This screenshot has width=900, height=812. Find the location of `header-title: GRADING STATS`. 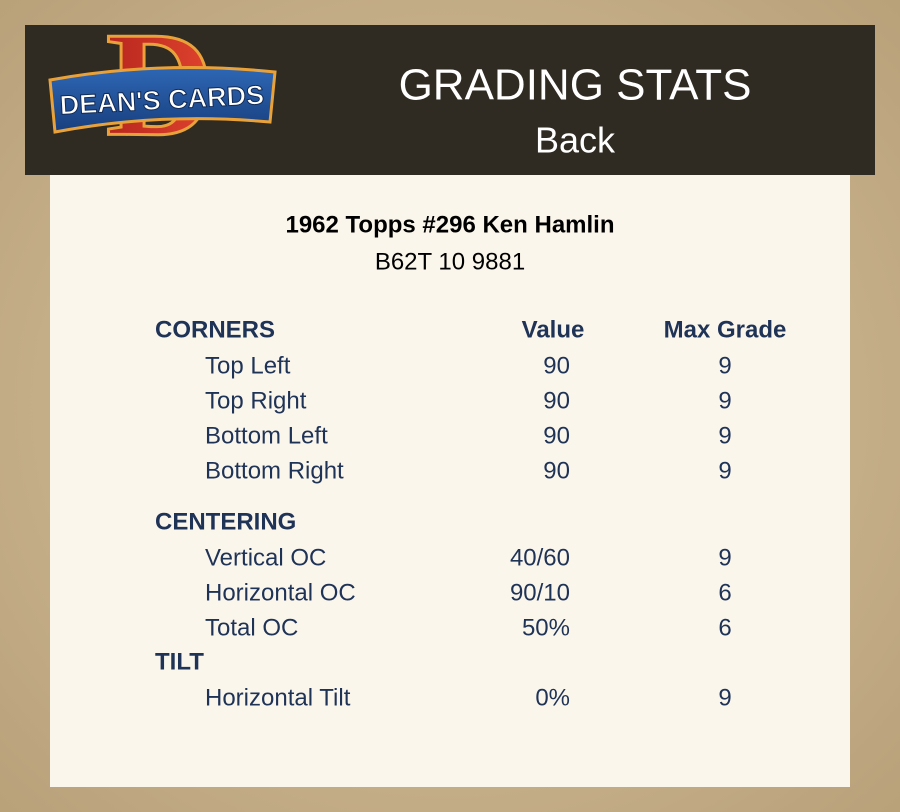

header-title: GRADING STATS is located at coordinates (575, 85).